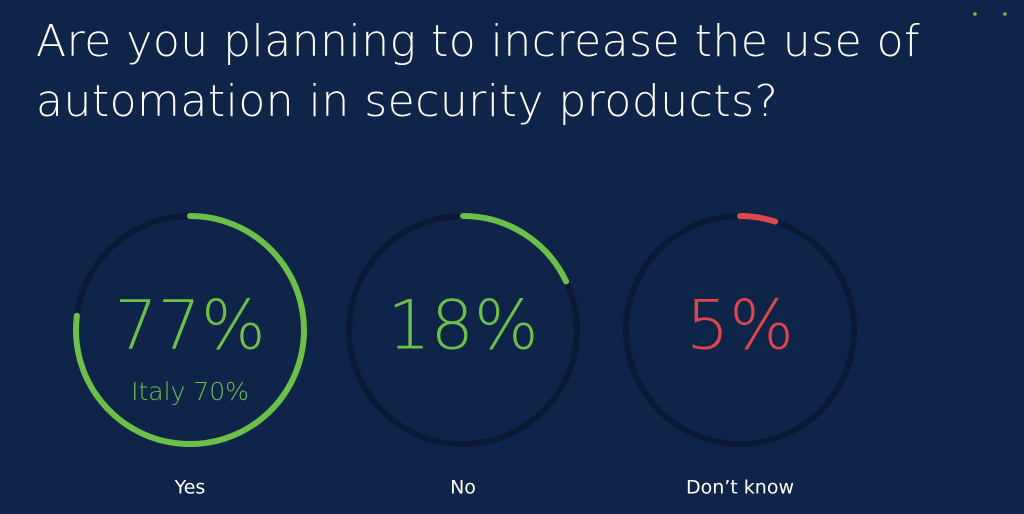 The height and width of the screenshot is (514, 1024). What do you see at coordinates (740, 488) in the screenshot?
I see `category-label: Don’t know` at bounding box center [740, 488].